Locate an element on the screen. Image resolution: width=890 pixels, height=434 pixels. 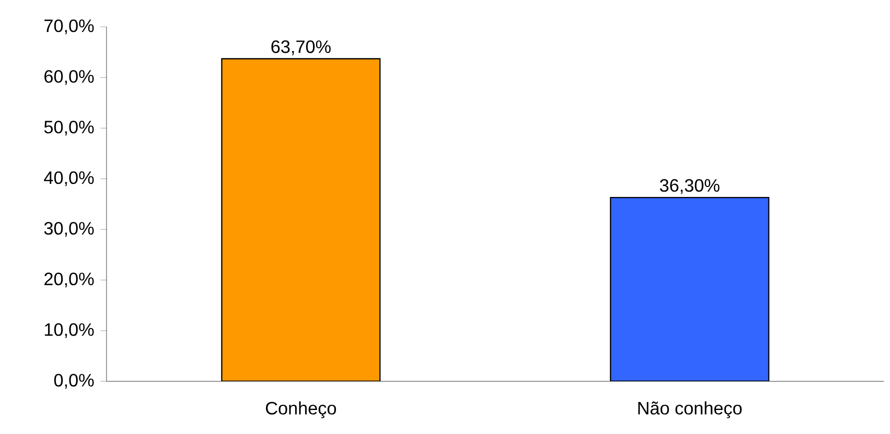
y-tick-label: 60,0% is located at coordinates (69, 77).